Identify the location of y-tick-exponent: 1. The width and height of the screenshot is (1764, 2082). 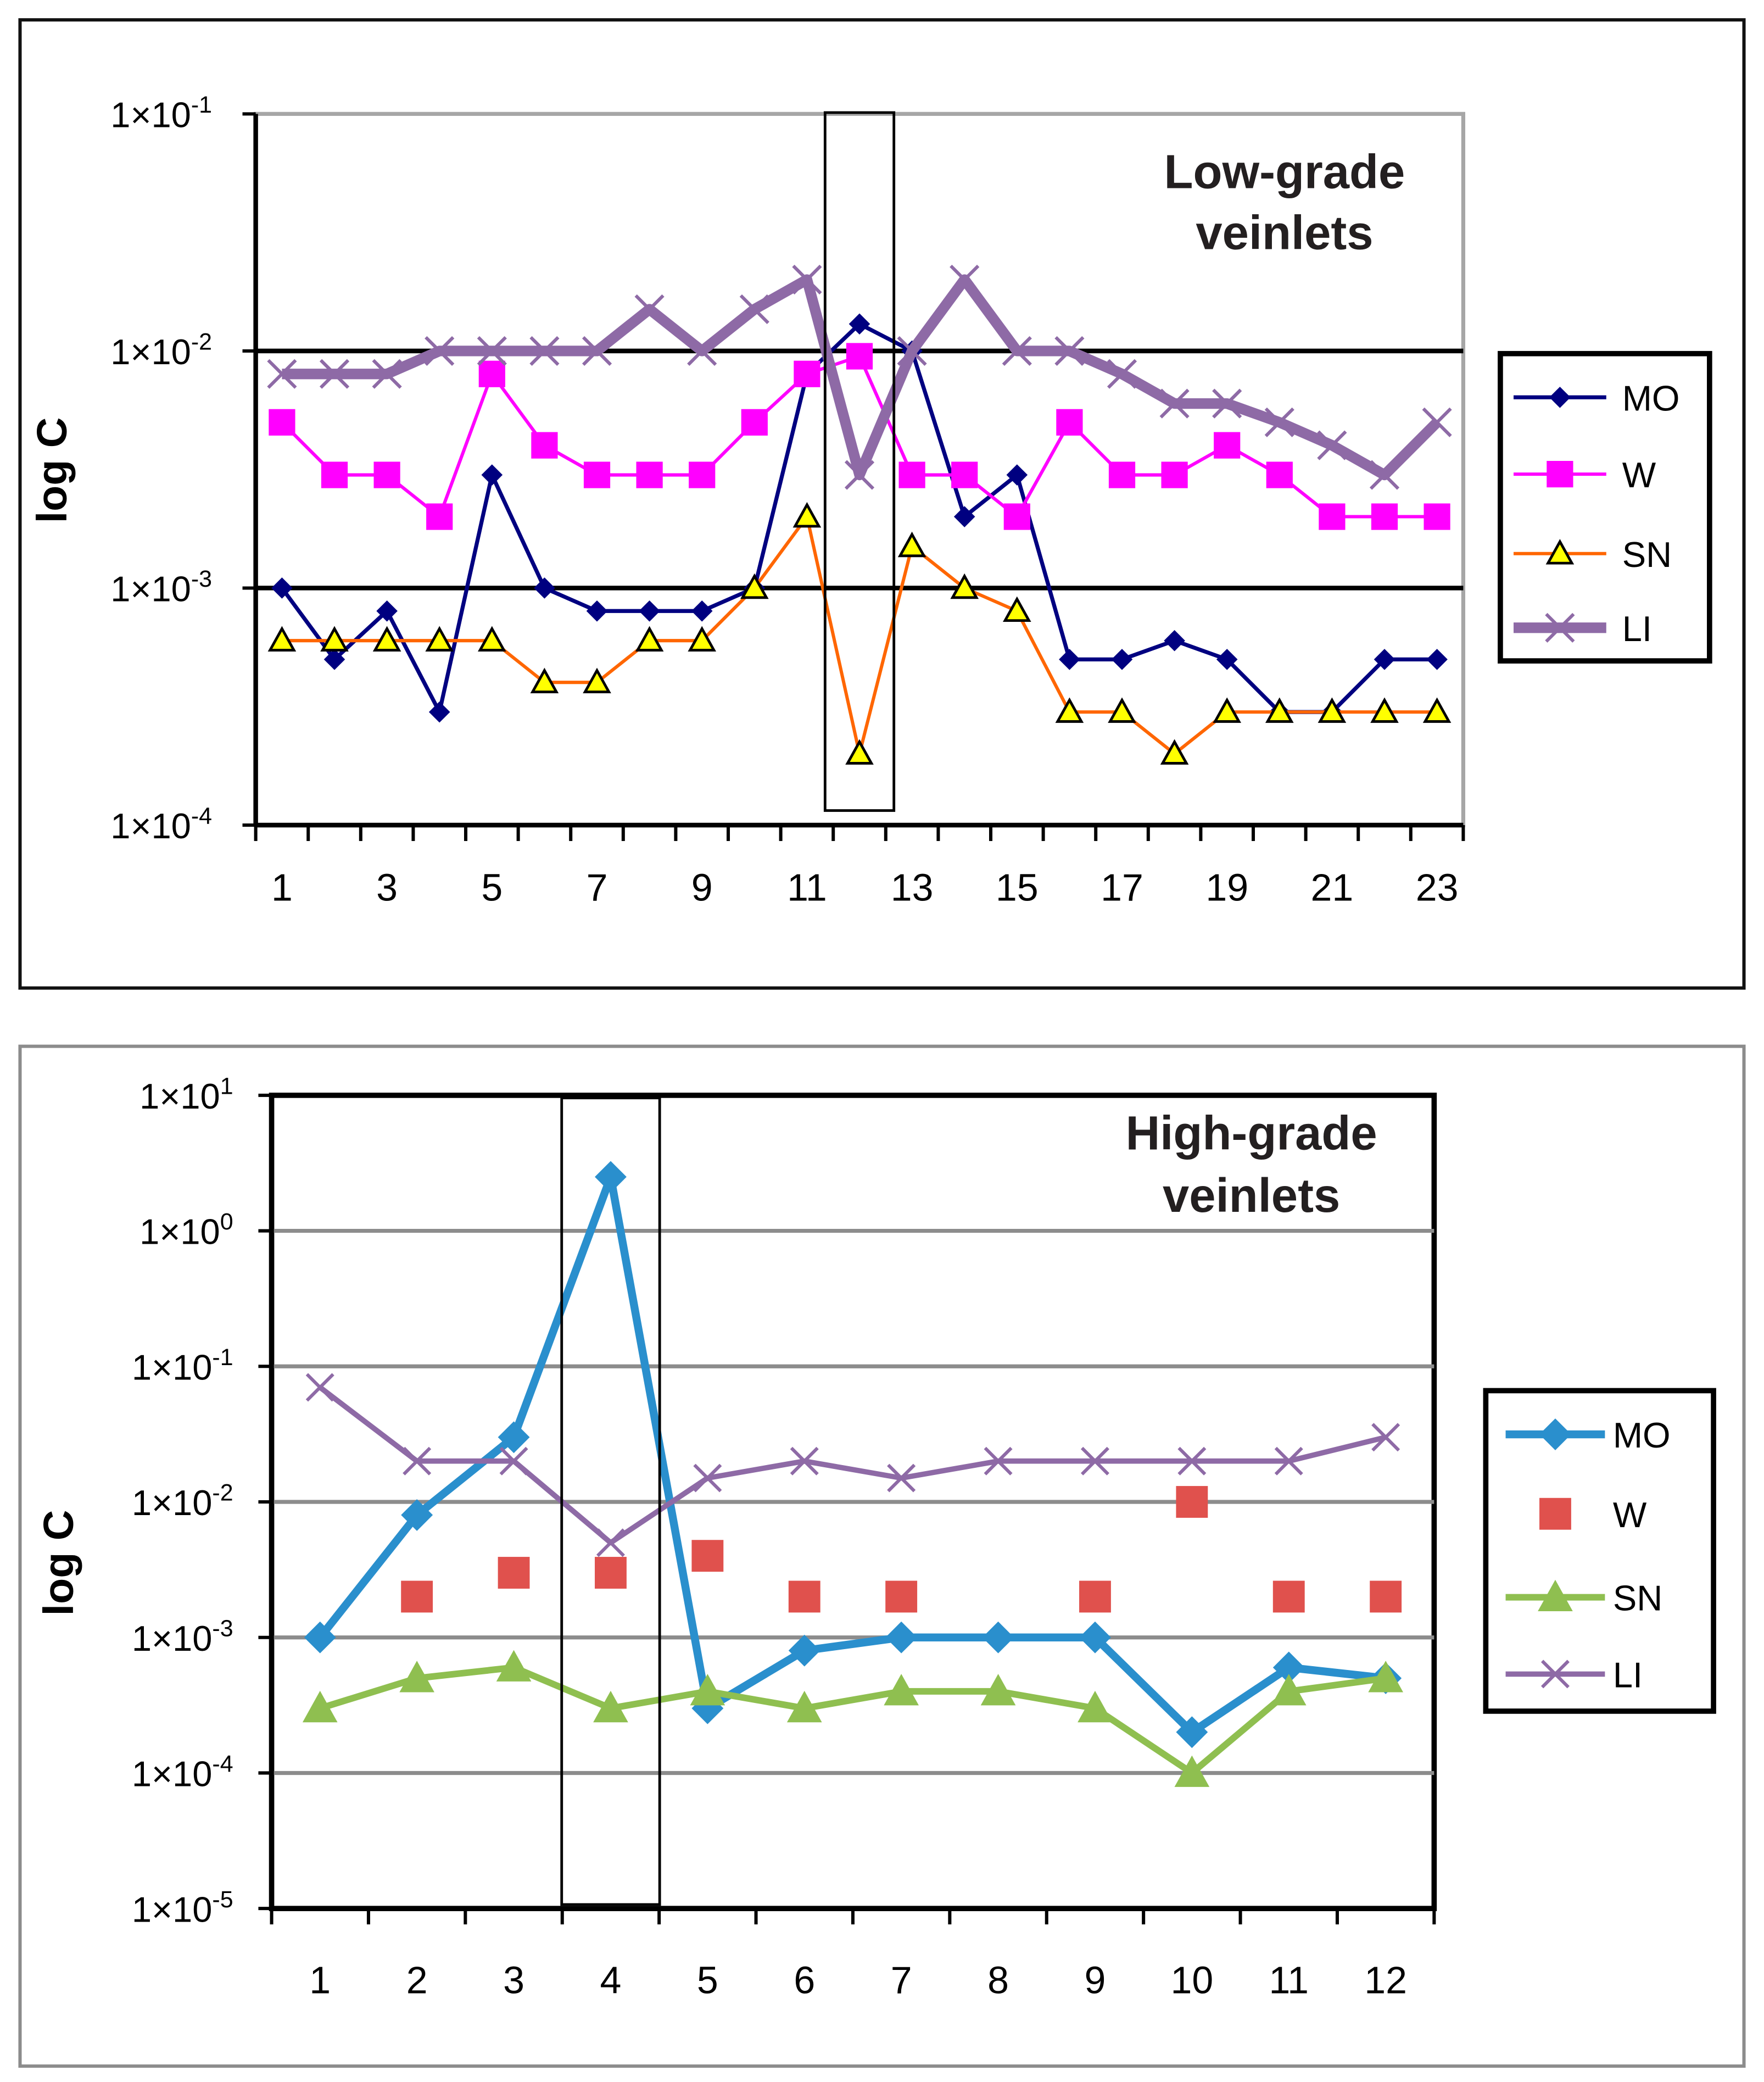
(226, 1086).